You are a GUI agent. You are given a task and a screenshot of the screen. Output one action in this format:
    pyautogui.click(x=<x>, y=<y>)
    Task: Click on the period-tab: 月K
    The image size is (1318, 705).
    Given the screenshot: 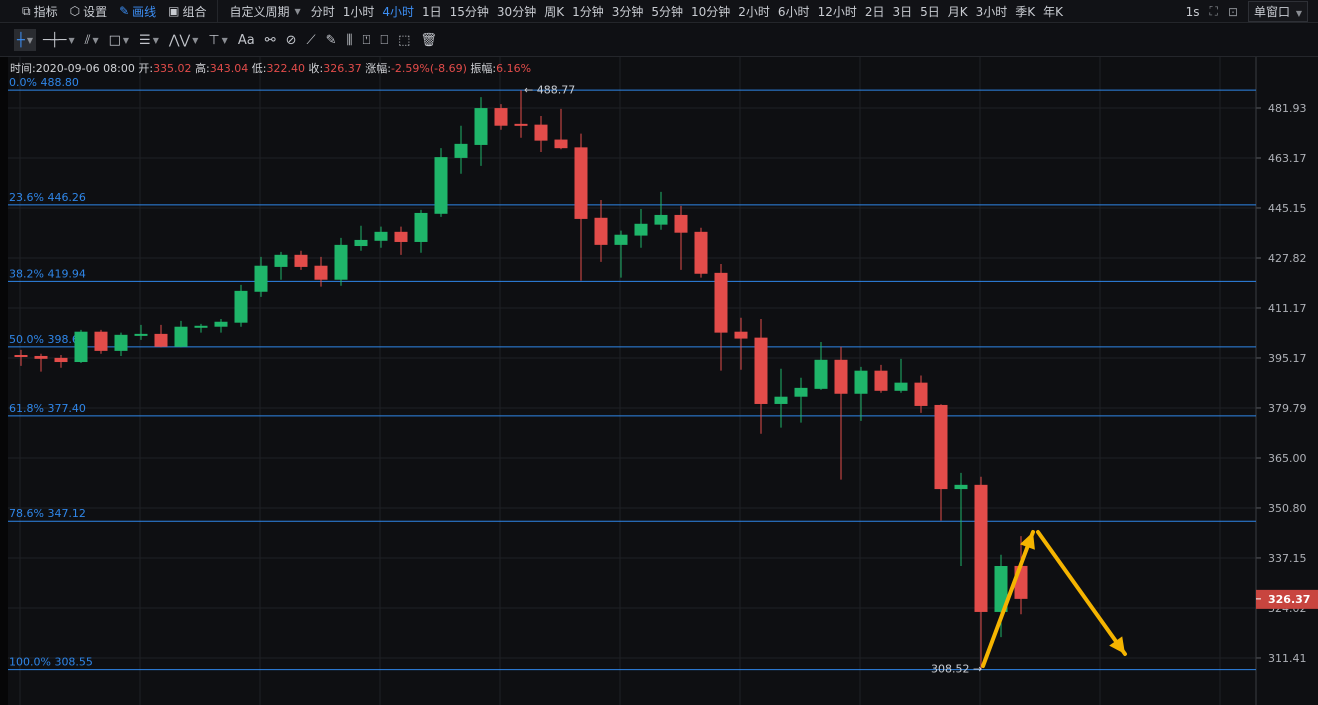 What is the action you would take?
    pyautogui.click(x=957, y=11)
    